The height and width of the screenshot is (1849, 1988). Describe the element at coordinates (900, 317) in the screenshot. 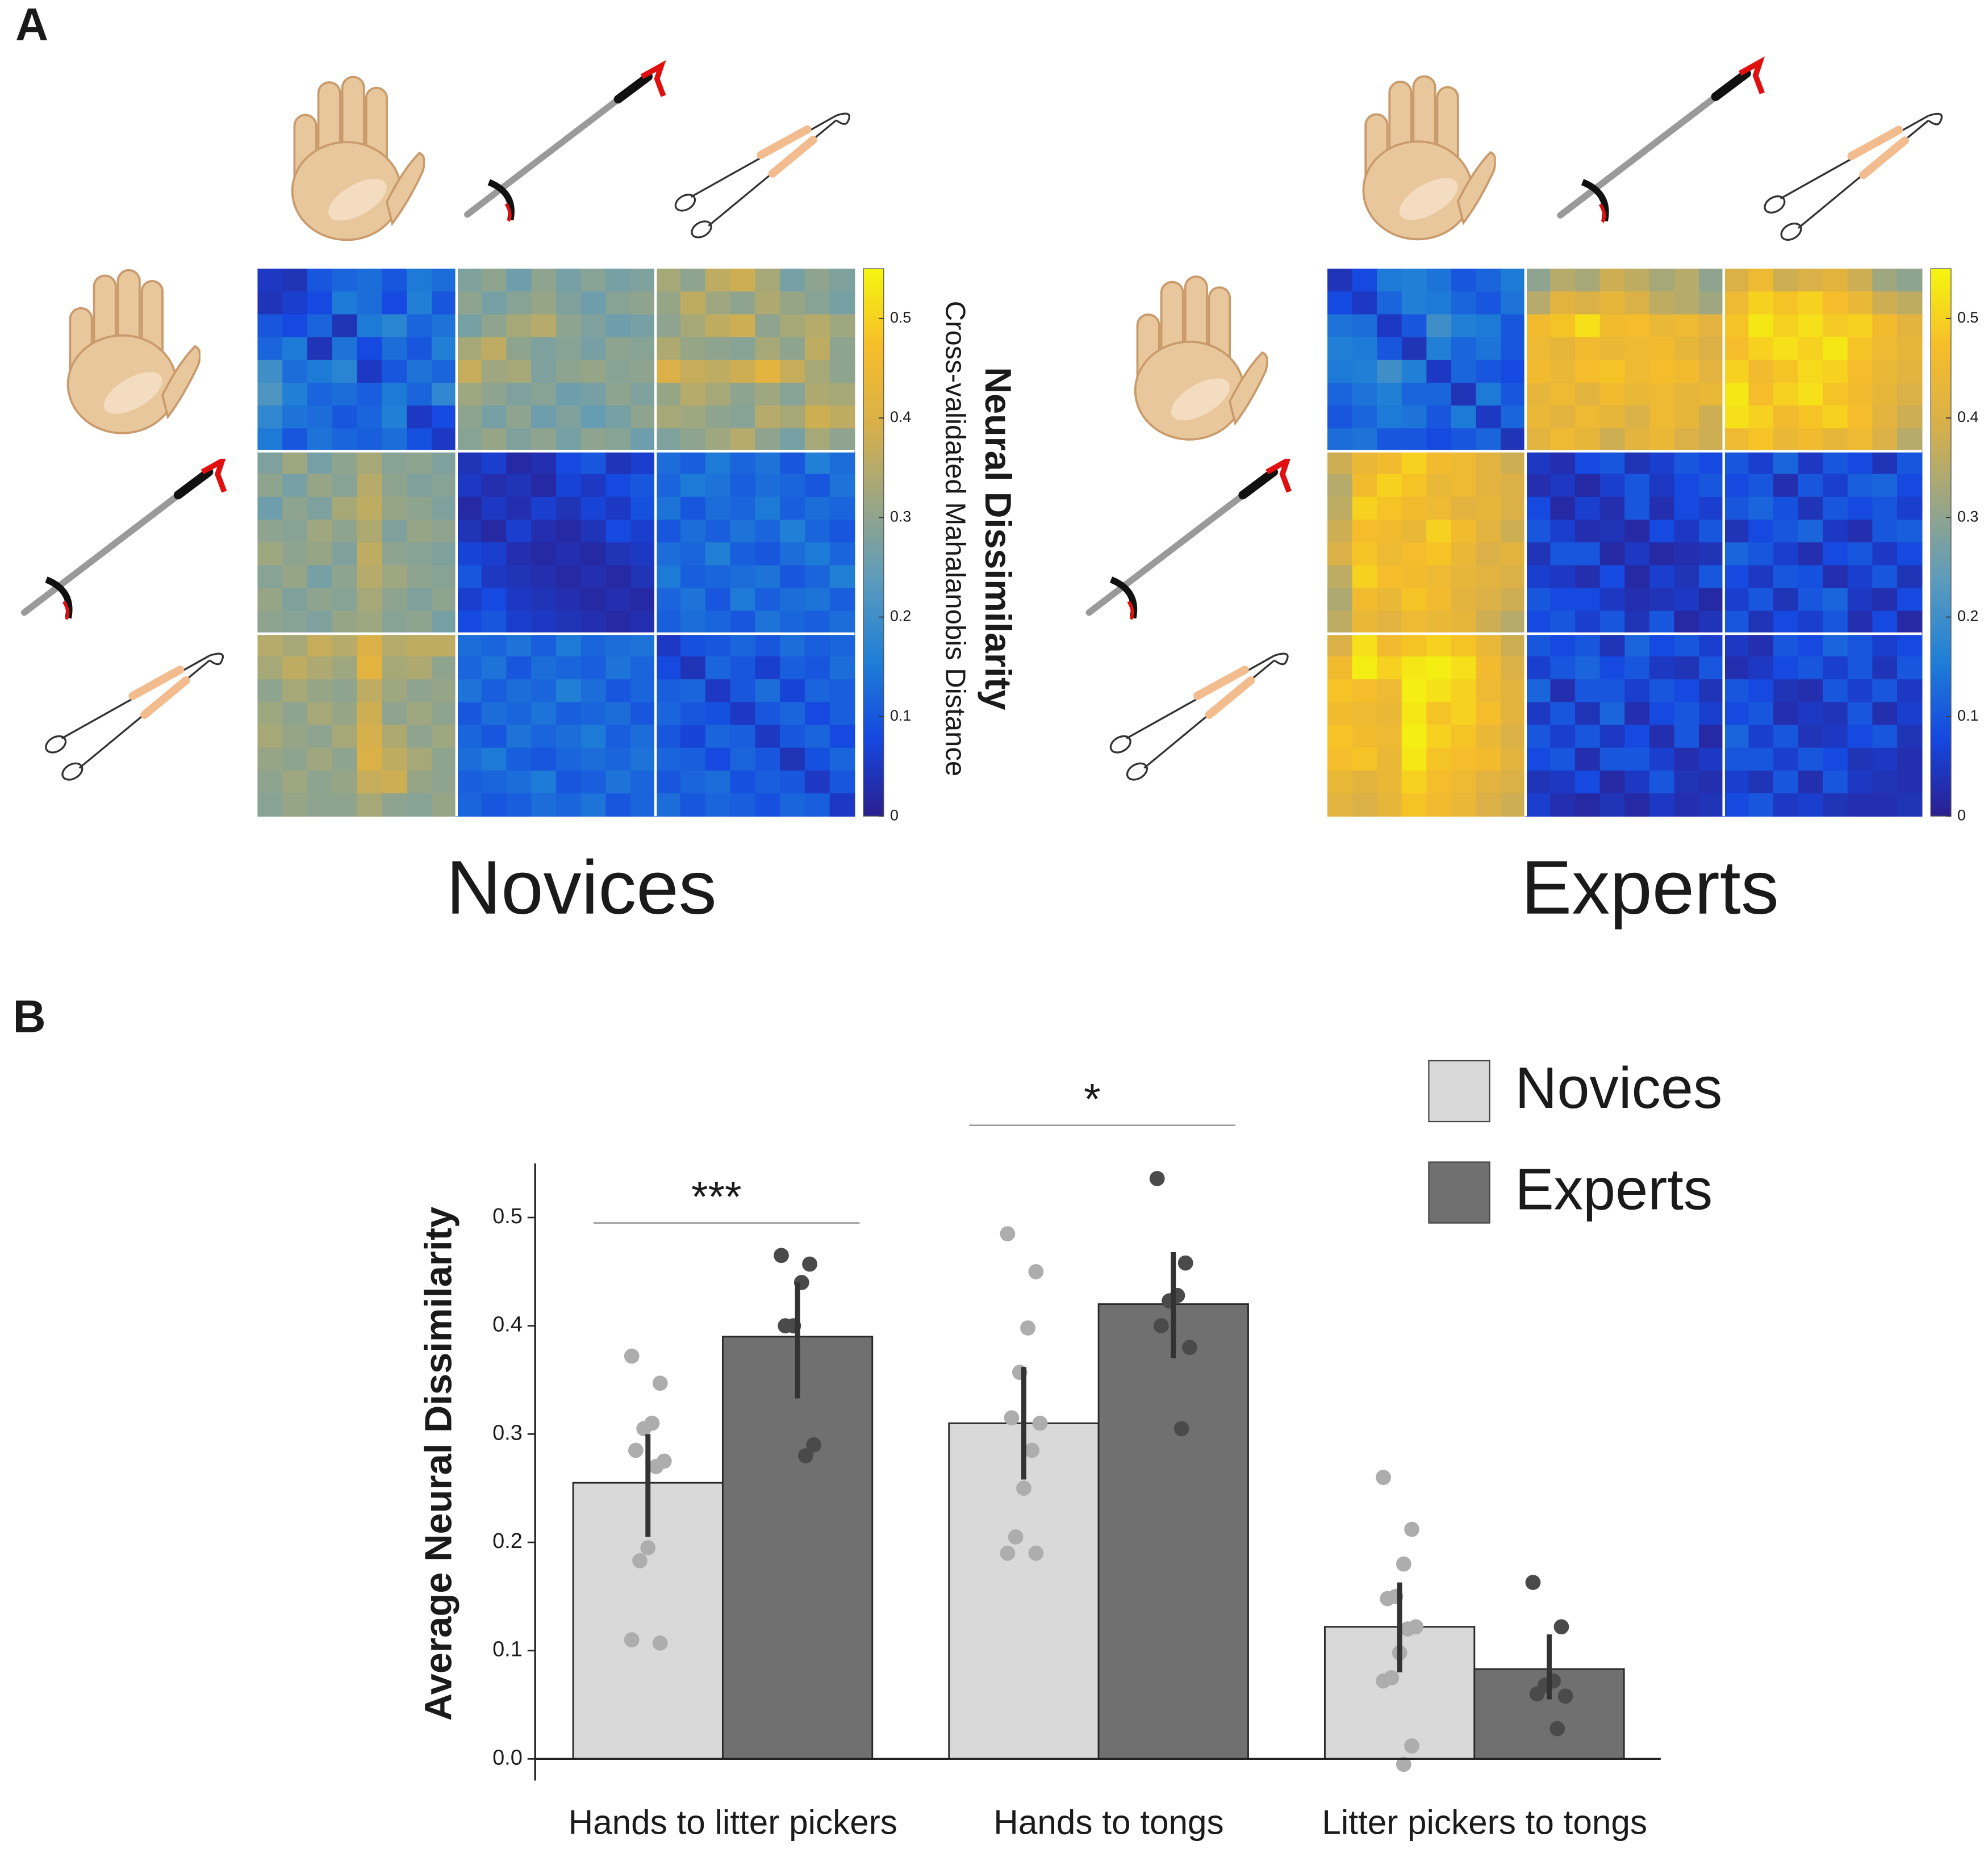

I see `colorbar-tick-label: 0.5` at that location.